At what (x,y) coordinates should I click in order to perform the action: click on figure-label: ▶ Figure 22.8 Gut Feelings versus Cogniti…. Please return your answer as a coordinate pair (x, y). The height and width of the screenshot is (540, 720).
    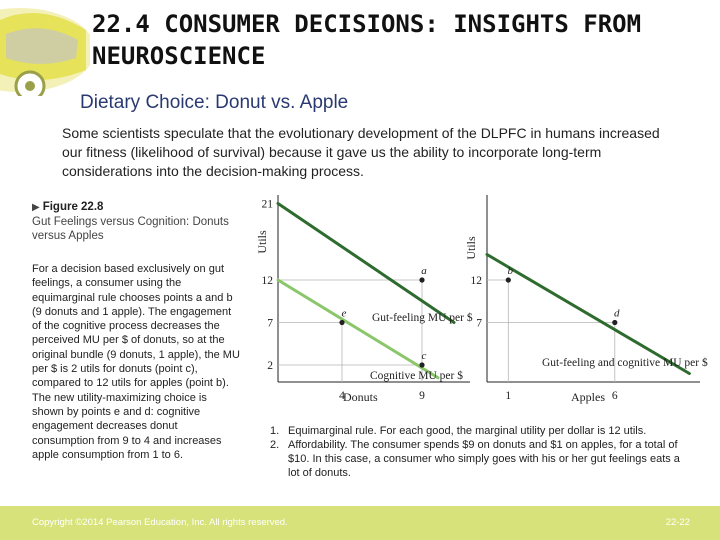
    Looking at the image, I should click on (137, 221).